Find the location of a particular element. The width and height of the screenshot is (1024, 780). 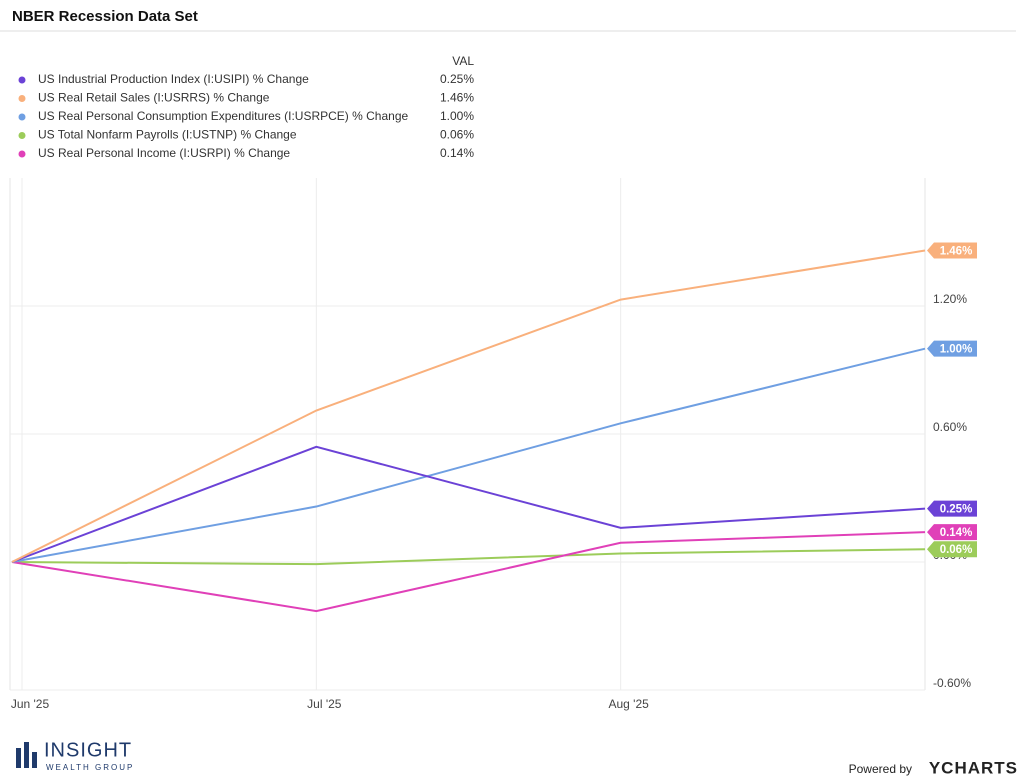

y-tick-label: 0.60% is located at coordinates (950, 427).